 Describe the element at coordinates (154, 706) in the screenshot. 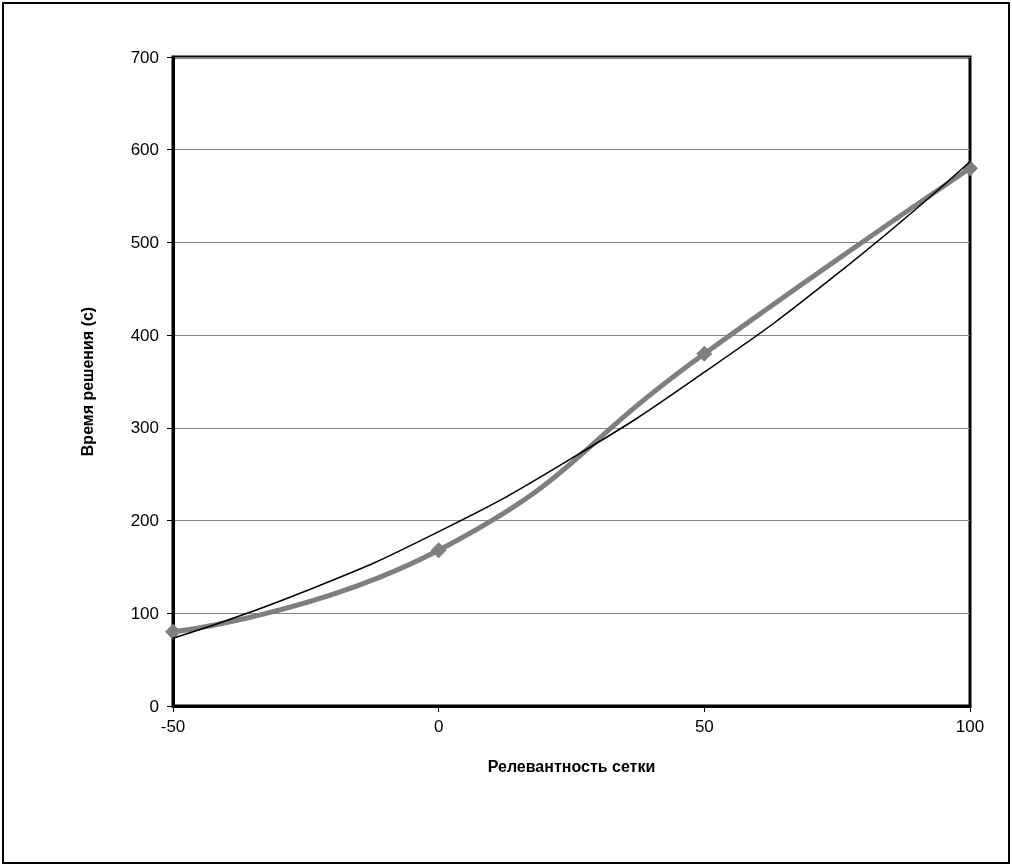

I see `y-tick-label: 0` at that location.